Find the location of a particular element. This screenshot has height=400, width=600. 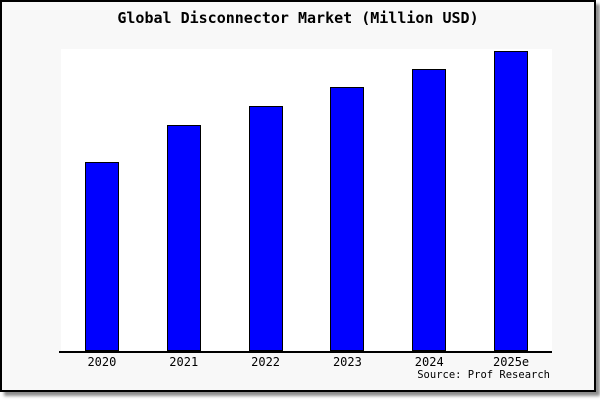

bar-2022 is located at coordinates (265, 228).